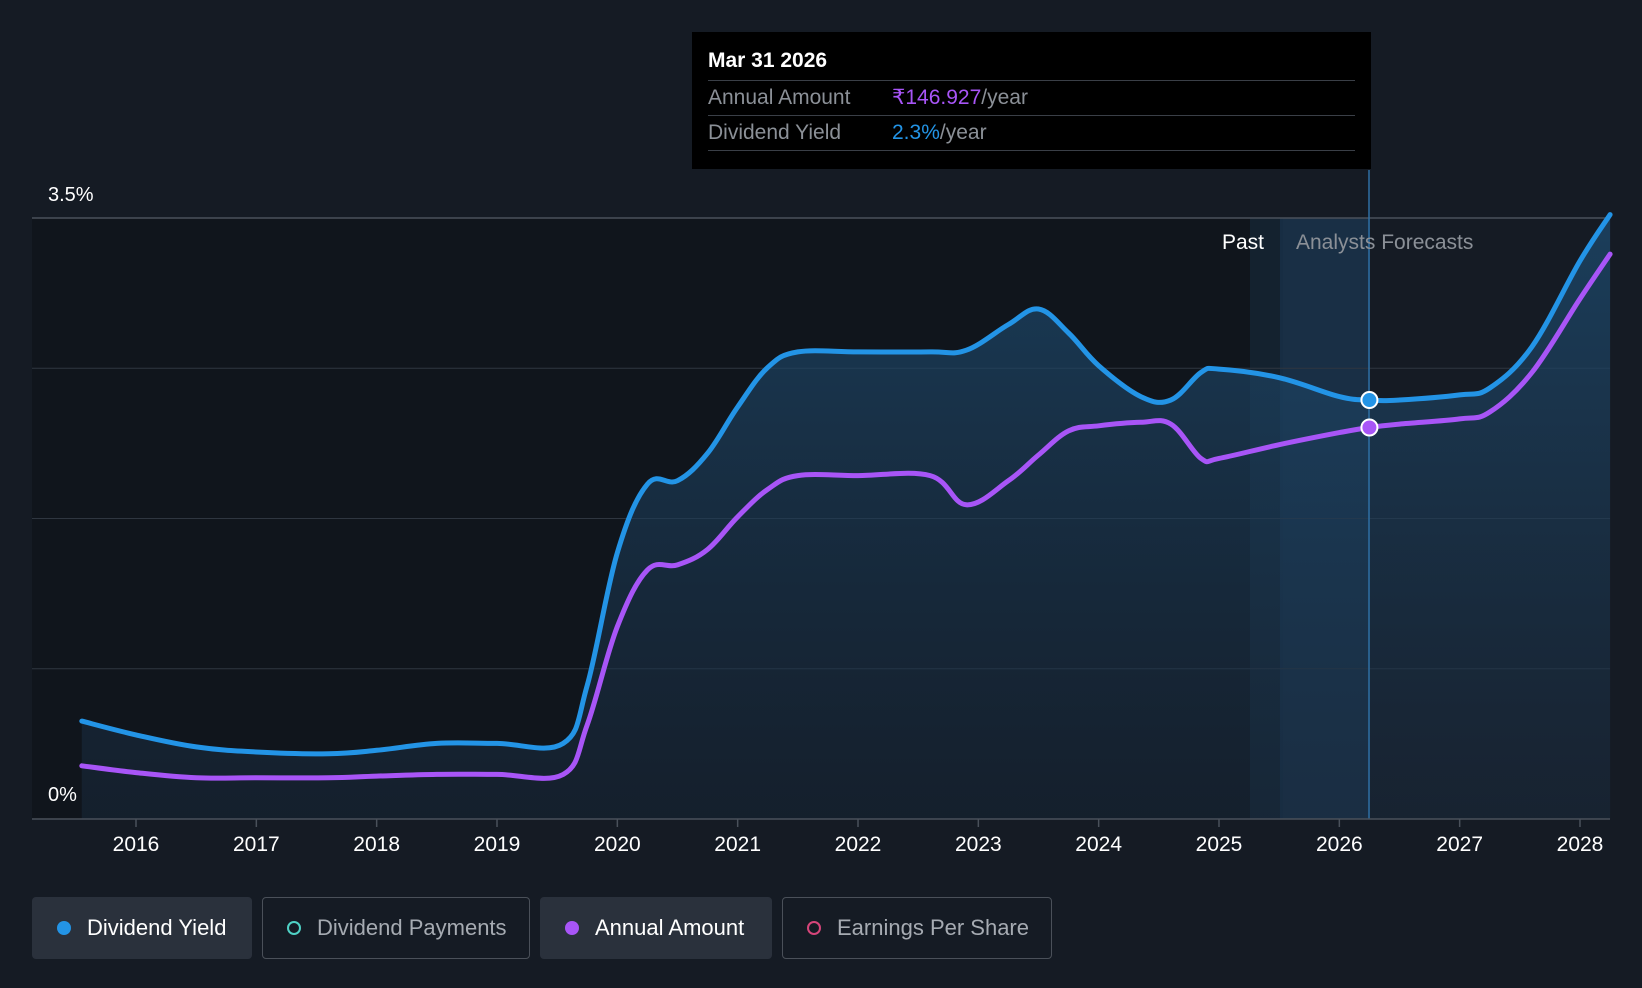 The width and height of the screenshot is (1642, 988). I want to click on legend-earnings-per-share-label: Earnings Per Share, so click(933, 927).